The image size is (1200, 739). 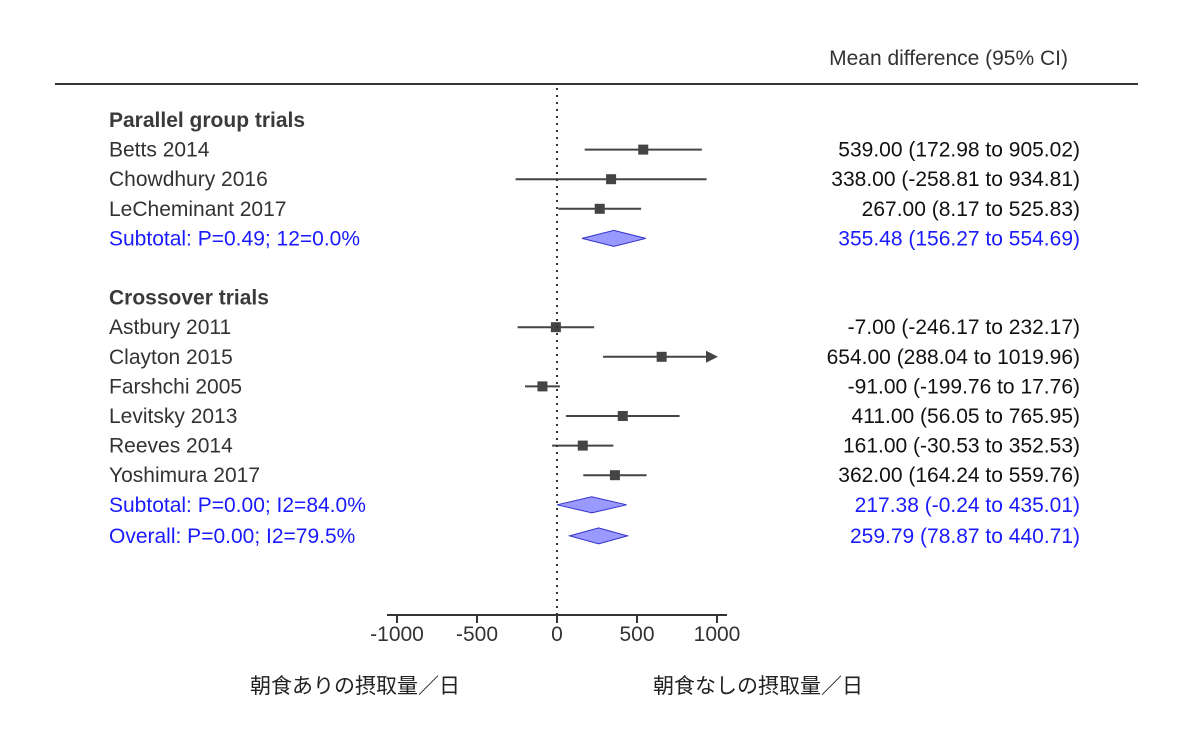 What do you see at coordinates (171, 446) in the screenshot?
I see `study-name: Reeves 2014` at bounding box center [171, 446].